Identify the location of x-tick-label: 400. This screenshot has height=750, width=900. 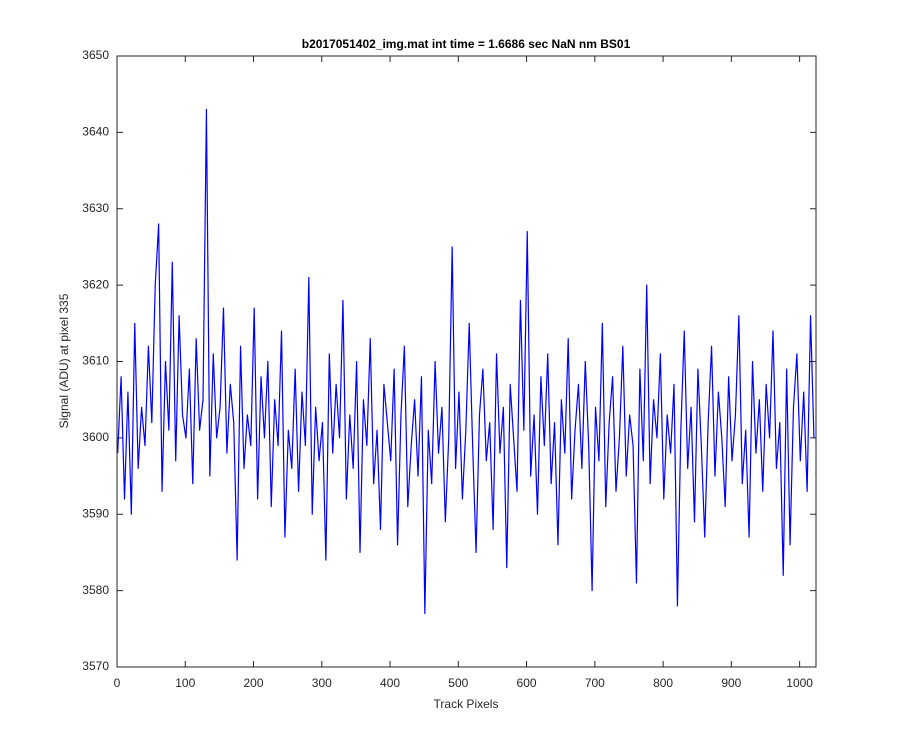
(390, 683).